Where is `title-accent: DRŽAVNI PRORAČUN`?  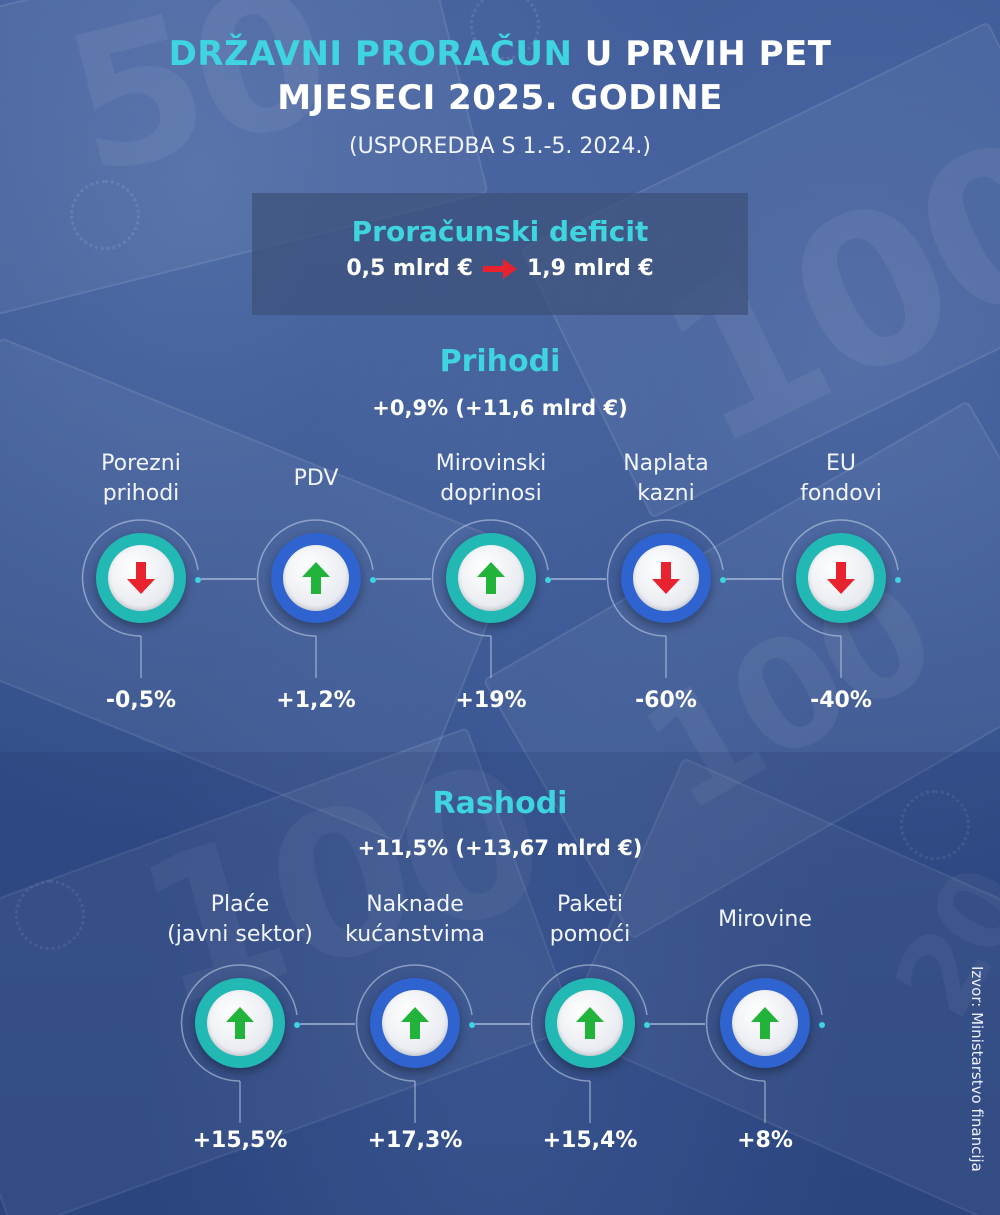 title-accent: DRŽAVNI PRORAČUN is located at coordinates (370, 54).